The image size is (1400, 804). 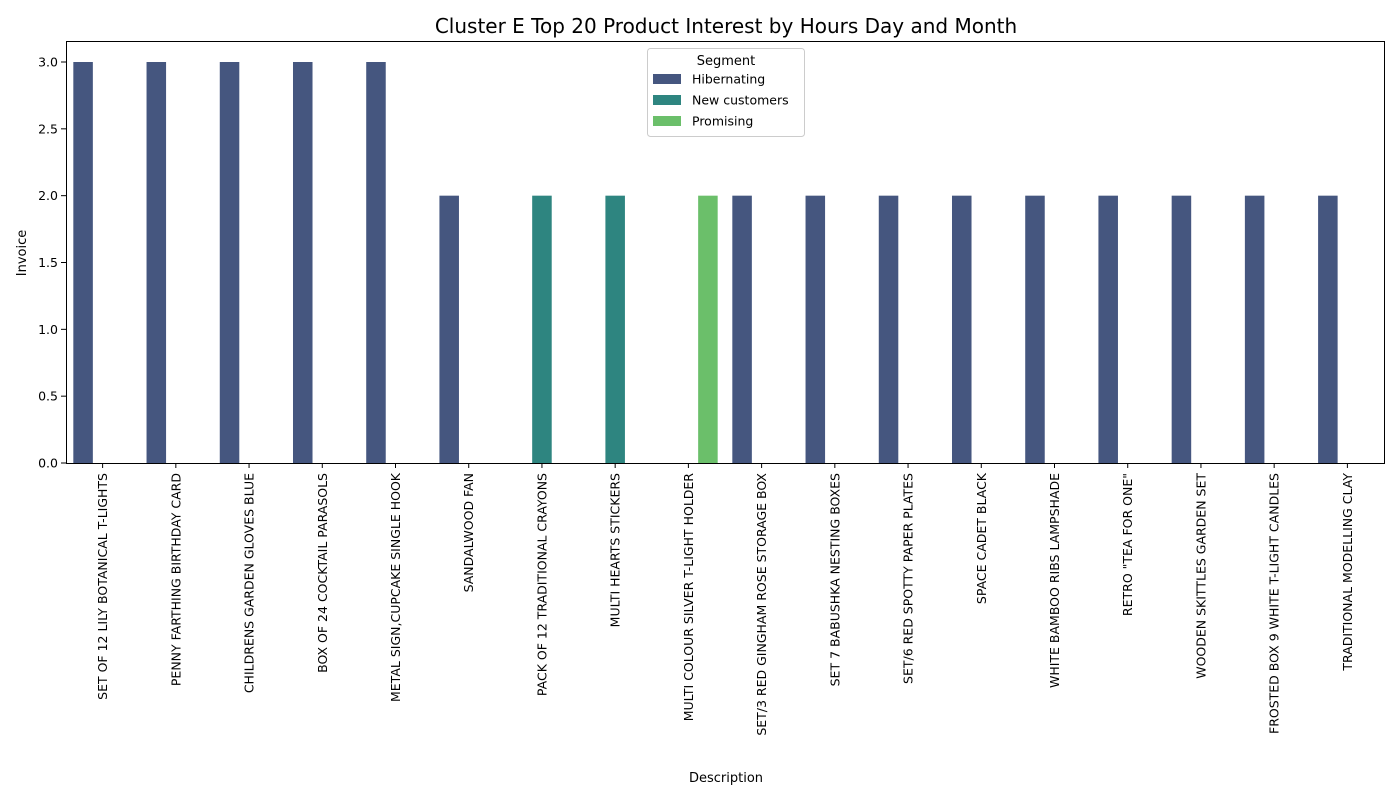 What do you see at coordinates (1200, 576) in the screenshot?
I see `x-tick-label: WOODEN SKITTLES GARDEN SET` at bounding box center [1200, 576].